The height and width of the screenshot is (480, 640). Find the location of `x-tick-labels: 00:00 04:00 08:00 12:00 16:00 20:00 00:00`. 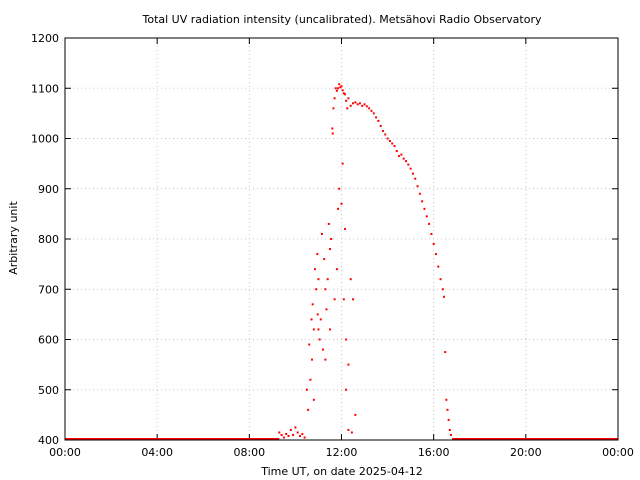

x-tick-labels: 00:00 04:00 08:00 12:00 16:00 20:00 00:00 is located at coordinates (341, 452).